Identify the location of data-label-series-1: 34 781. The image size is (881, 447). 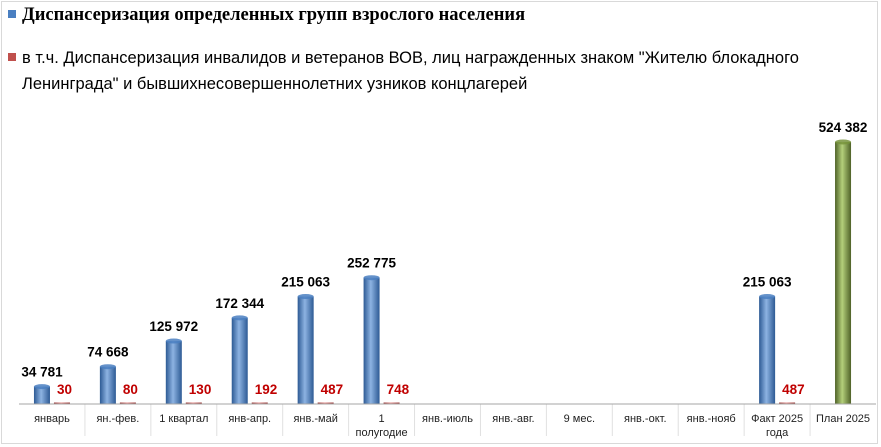
(42, 372).